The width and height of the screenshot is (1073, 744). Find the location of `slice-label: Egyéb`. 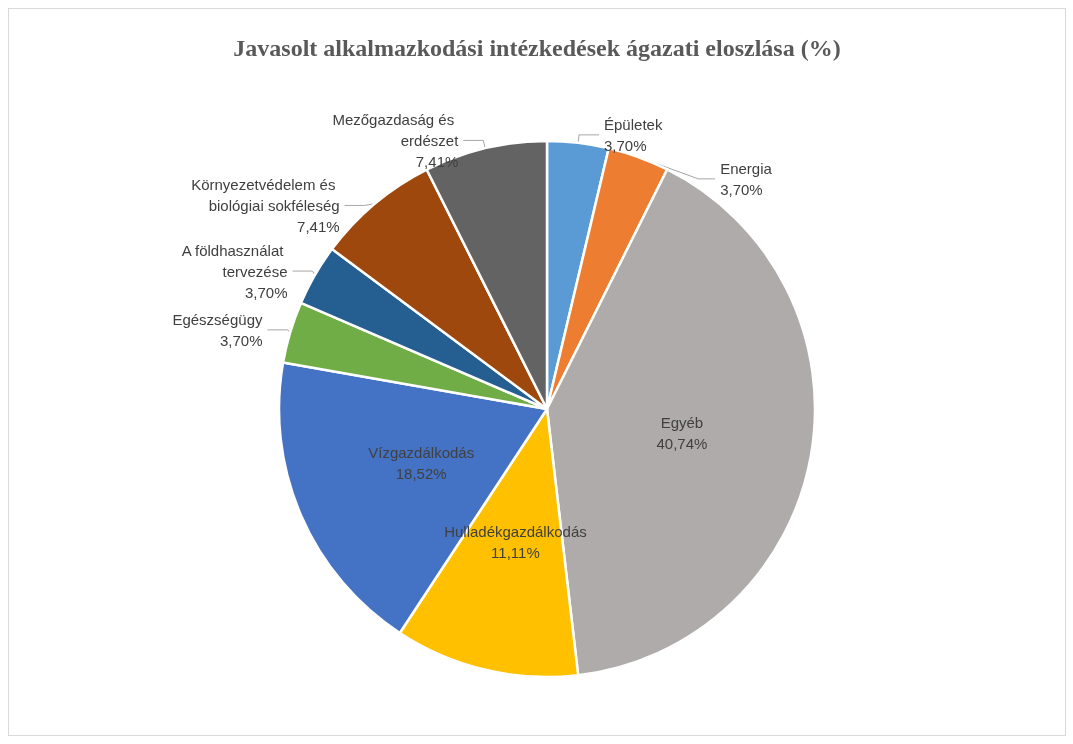

slice-label: Egyéb is located at coordinates (682, 422).